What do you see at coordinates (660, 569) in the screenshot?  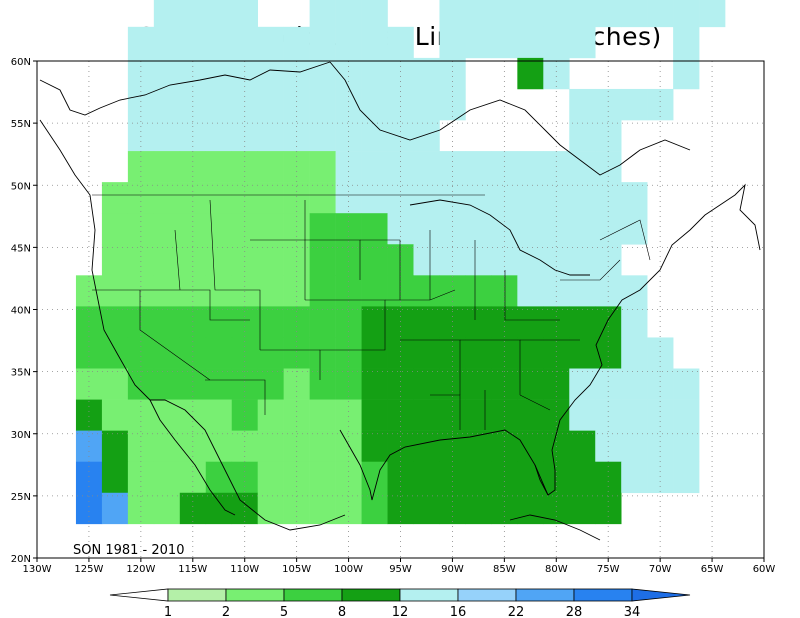 I see `x-tick-label: 70W` at bounding box center [660, 569].